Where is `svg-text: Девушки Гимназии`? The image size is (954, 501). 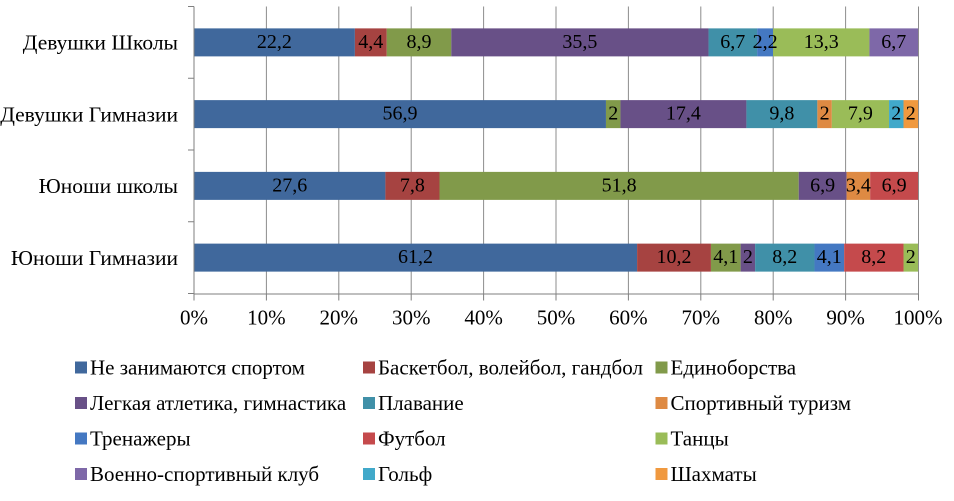
svg-text: Девушки Гимназии is located at coordinates (89, 114).